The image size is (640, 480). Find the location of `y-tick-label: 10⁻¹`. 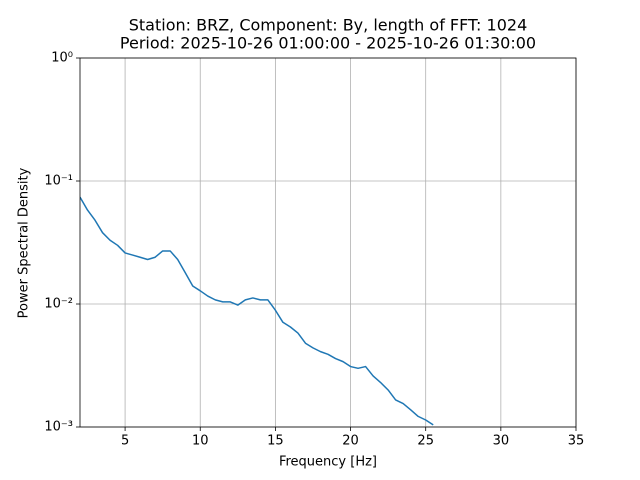

y-tick-label: 10⁻¹ is located at coordinates (58, 181).